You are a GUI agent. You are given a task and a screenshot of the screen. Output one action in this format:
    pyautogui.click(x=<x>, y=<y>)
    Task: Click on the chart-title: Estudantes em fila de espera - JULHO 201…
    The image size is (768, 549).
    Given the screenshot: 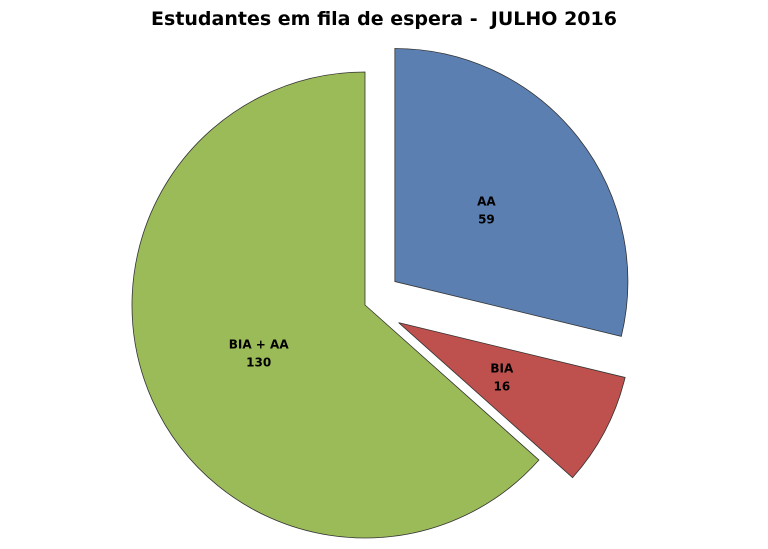 What is the action you would take?
    pyautogui.click(x=384, y=19)
    